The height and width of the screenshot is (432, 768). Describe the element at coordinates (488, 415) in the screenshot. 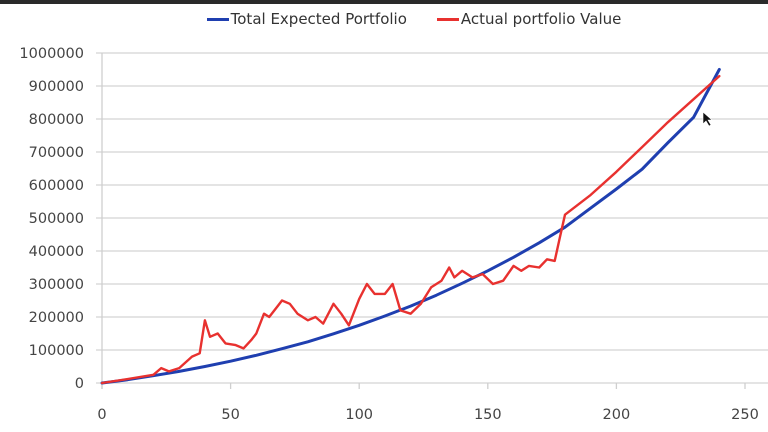

I see `x-tick-label: 150` at that location.